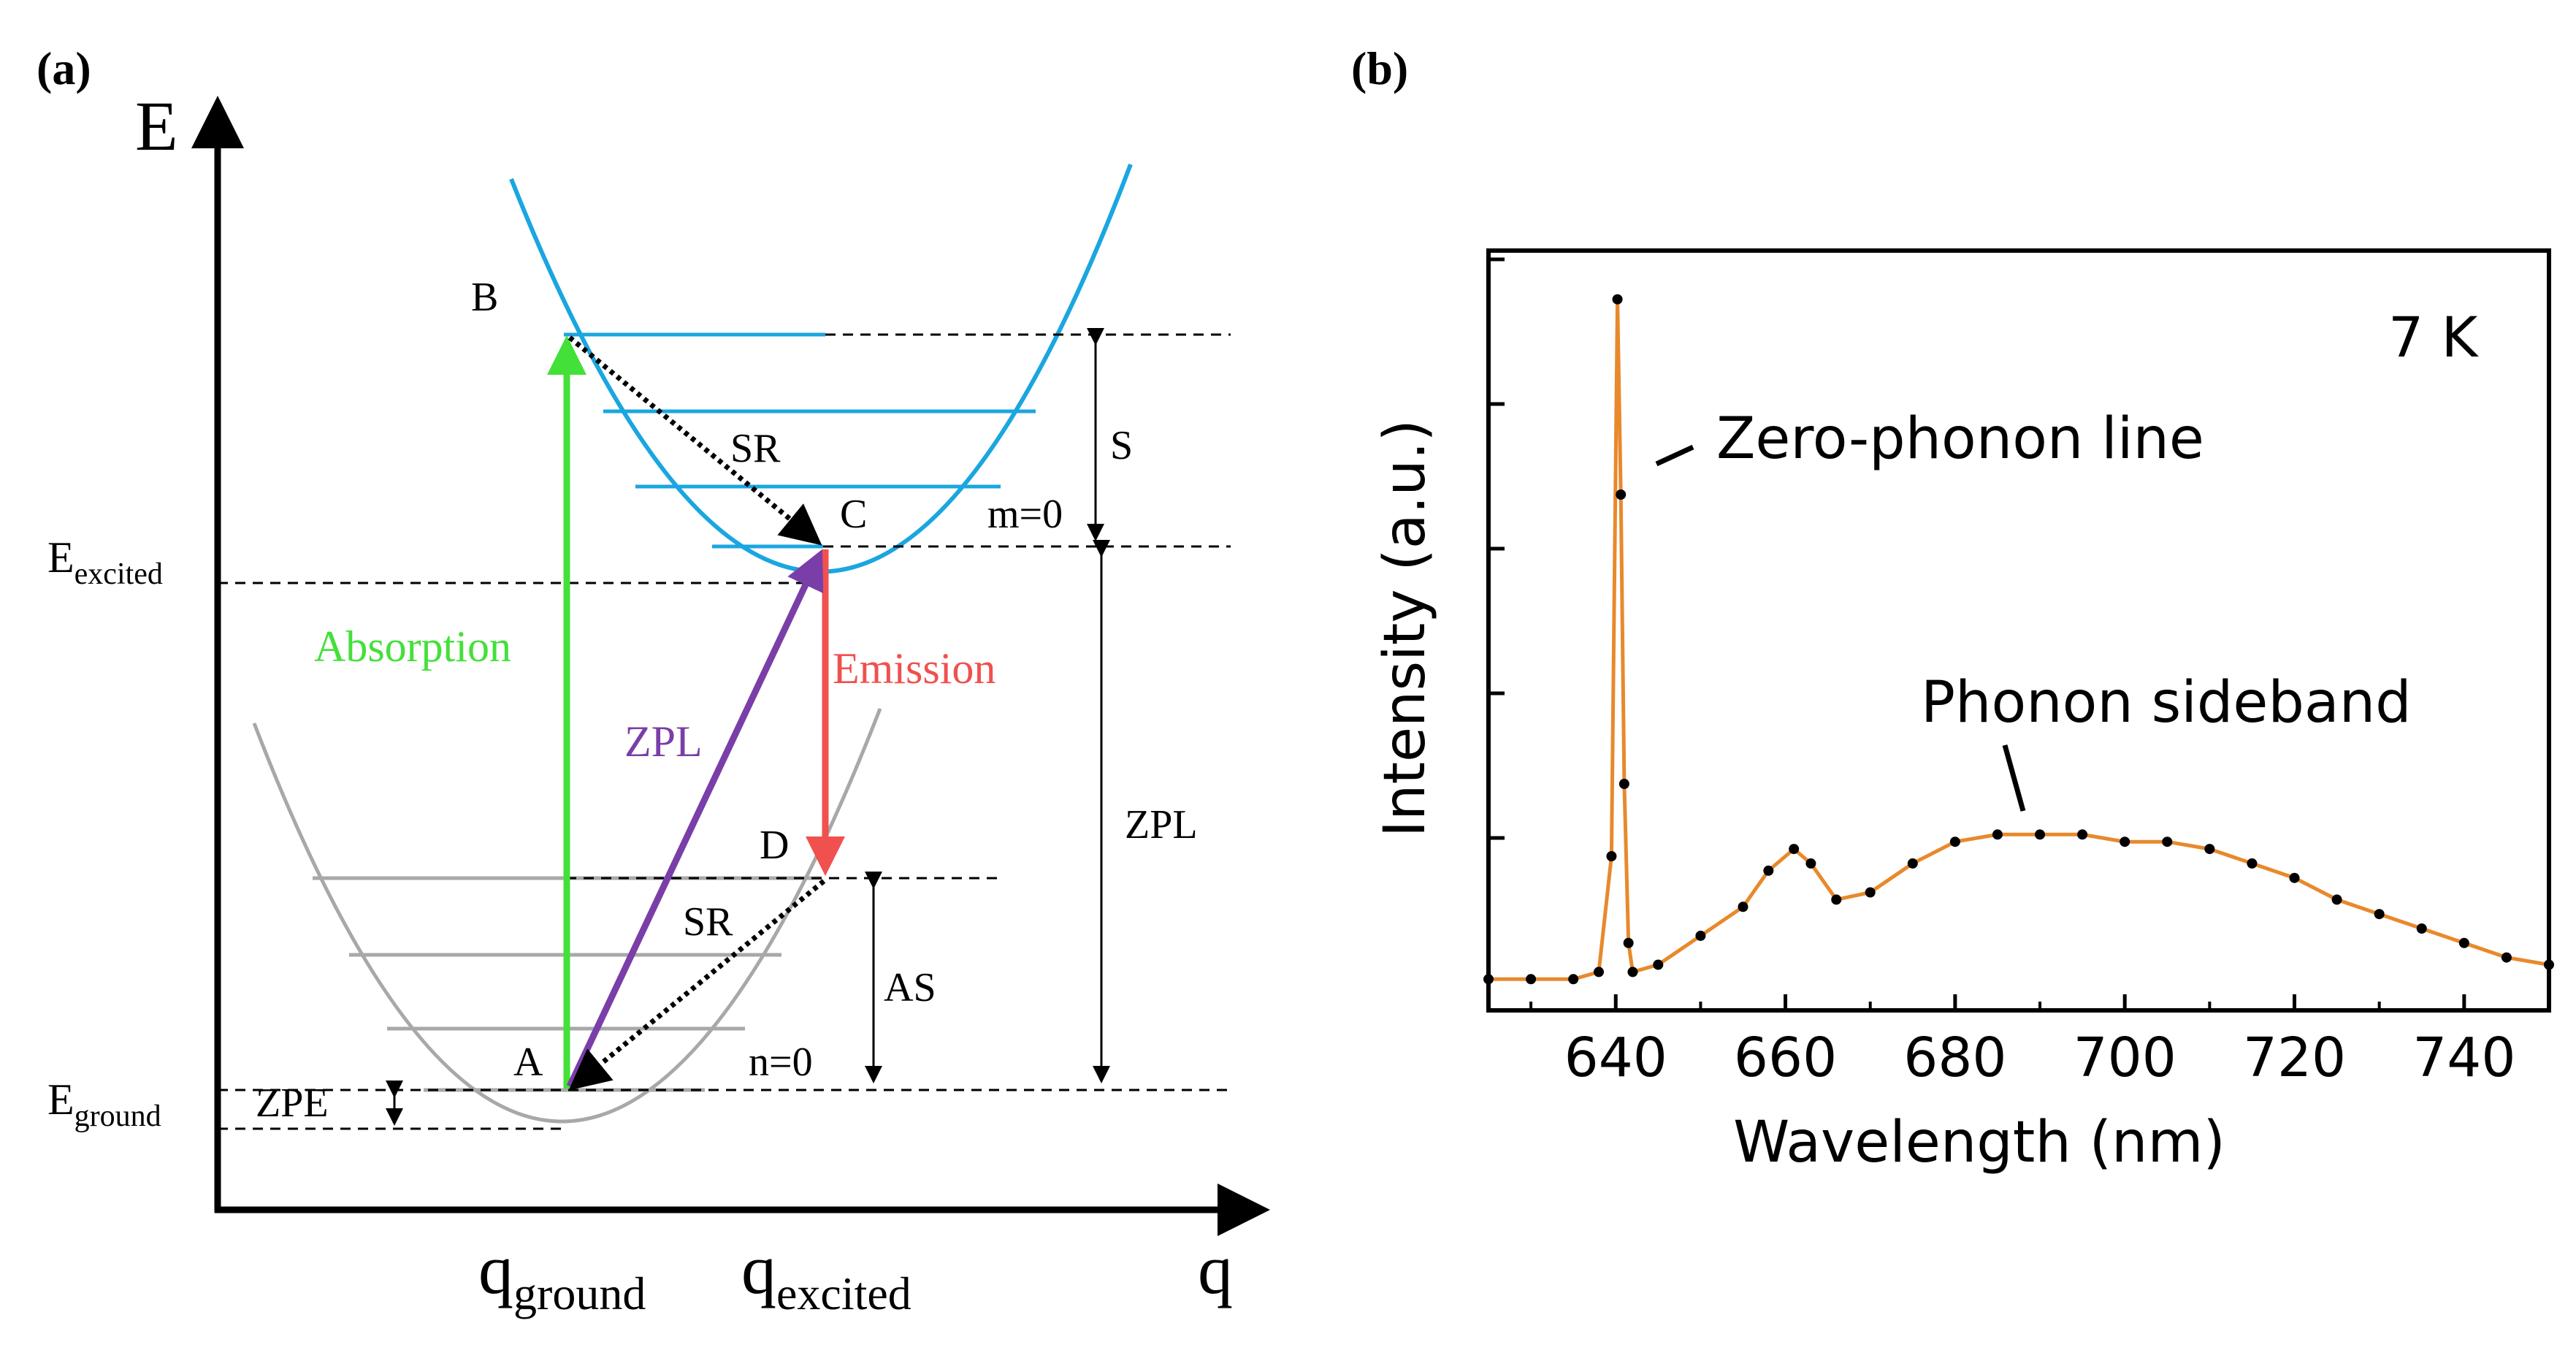 The height and width of the screenshot is (1372, 2576). I want to click on point-b-label: B, so click(484, 297).